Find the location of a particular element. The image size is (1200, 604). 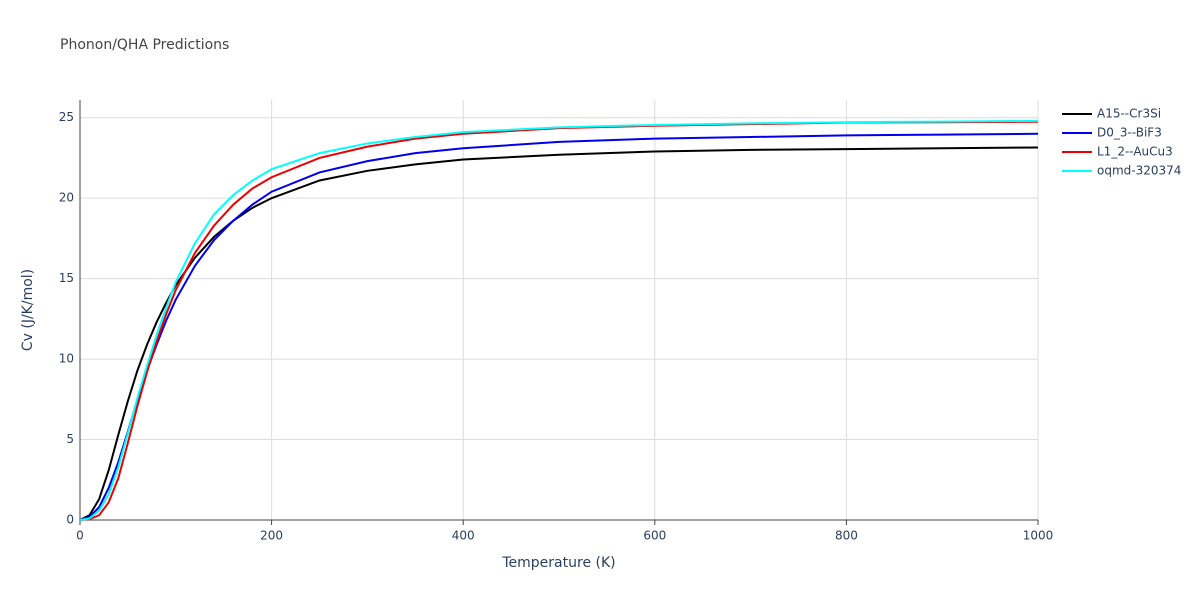

x-tick-label: 200 is located at coordinates (271, 536).